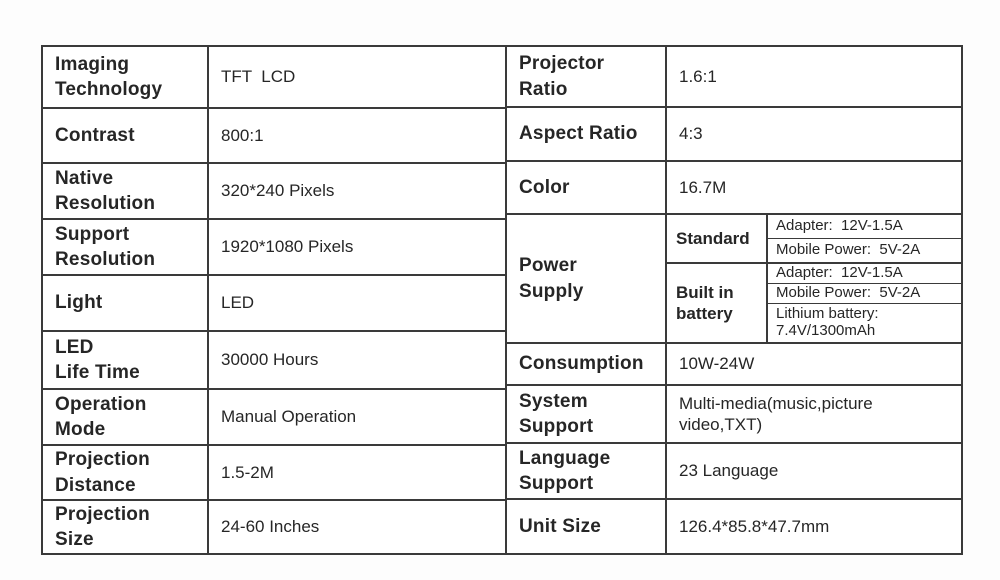 Image resolution: width=1000 pixels, height=580 pixels. Describe the element at coordinates (587, 471) in the screenshot. I see `spec-label-language-support: Language Support` at that location.